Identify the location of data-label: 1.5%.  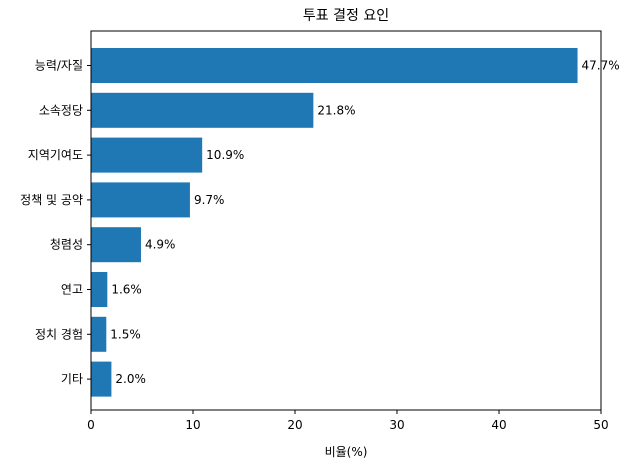
(125, 334).